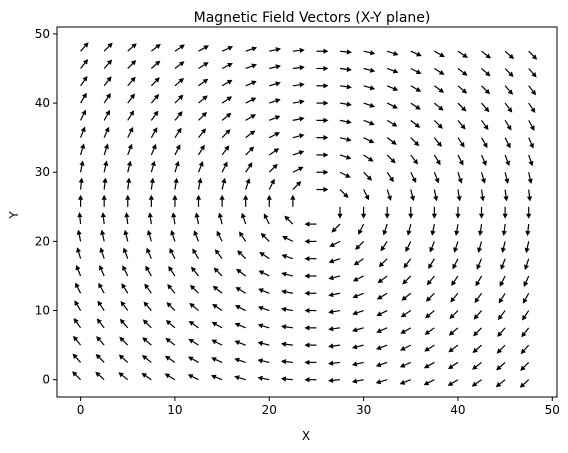  I want to click on y-axis-label: Y, so click(14, 215).